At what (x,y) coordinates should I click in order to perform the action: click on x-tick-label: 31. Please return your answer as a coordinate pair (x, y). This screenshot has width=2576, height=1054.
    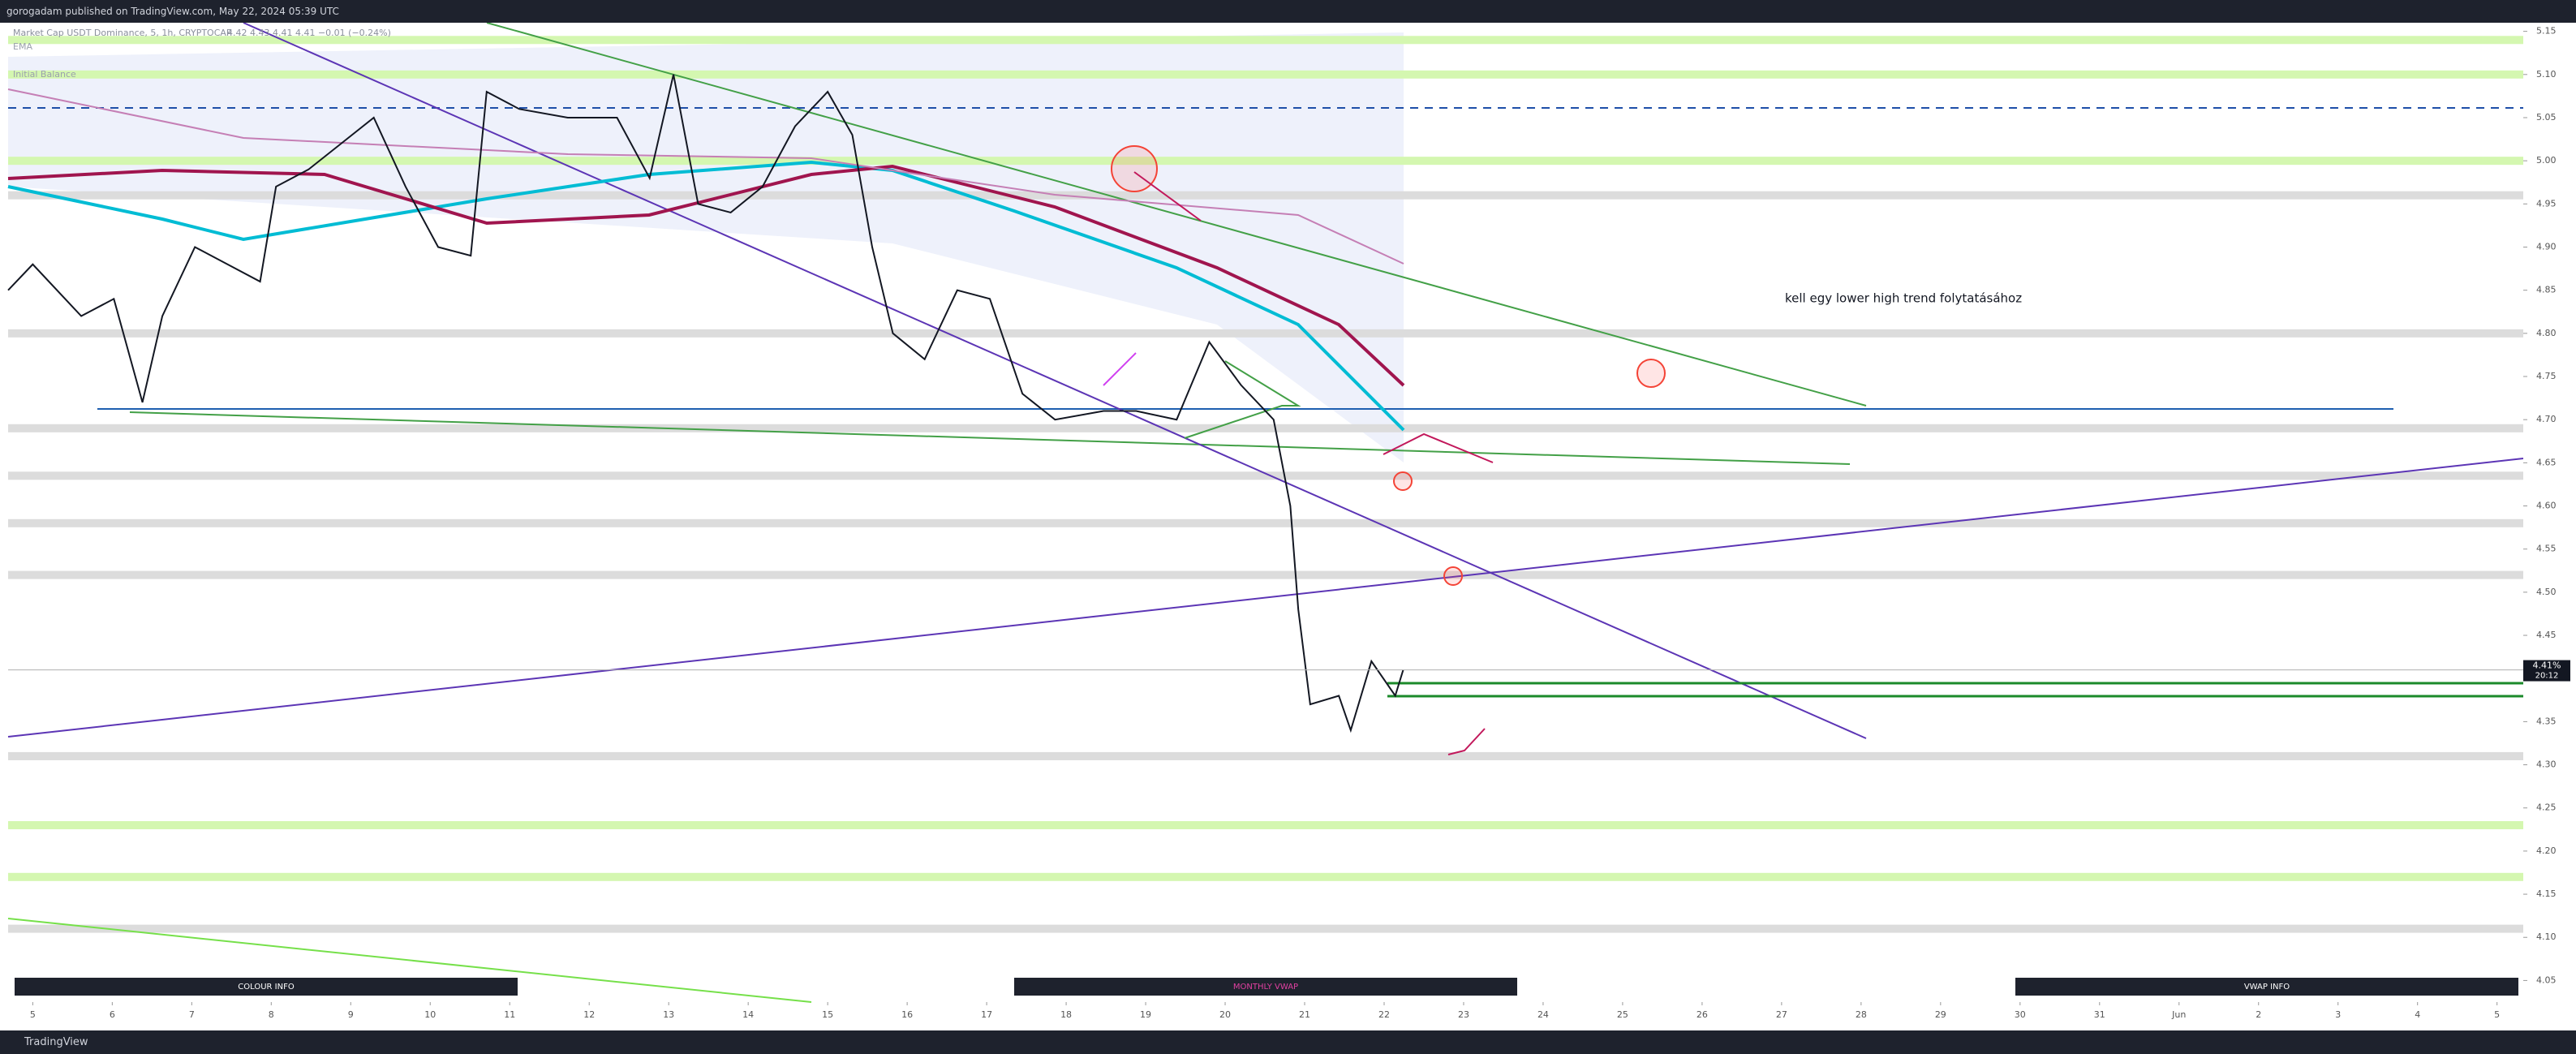
    Looking at the image, I should click on (2099, 1014).